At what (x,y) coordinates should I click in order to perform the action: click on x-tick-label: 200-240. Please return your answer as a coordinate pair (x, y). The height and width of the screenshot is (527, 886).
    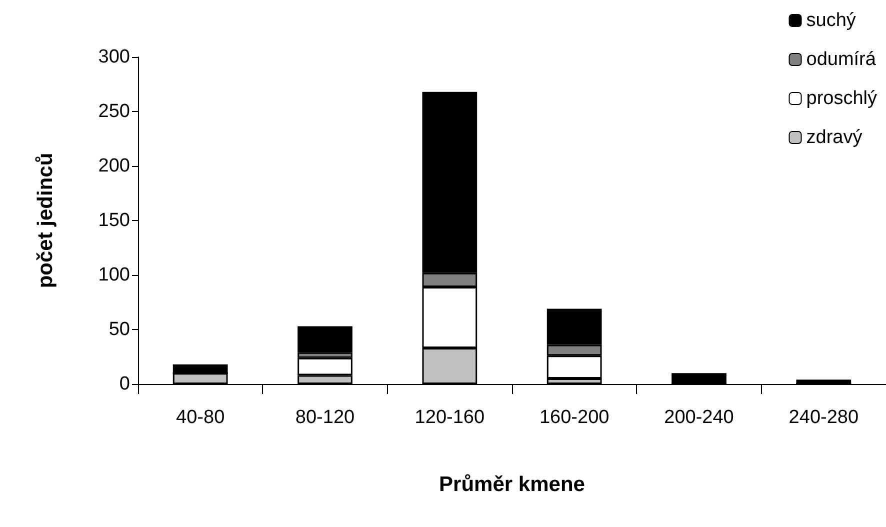
    Looking at the image, I should click on (699, 417).